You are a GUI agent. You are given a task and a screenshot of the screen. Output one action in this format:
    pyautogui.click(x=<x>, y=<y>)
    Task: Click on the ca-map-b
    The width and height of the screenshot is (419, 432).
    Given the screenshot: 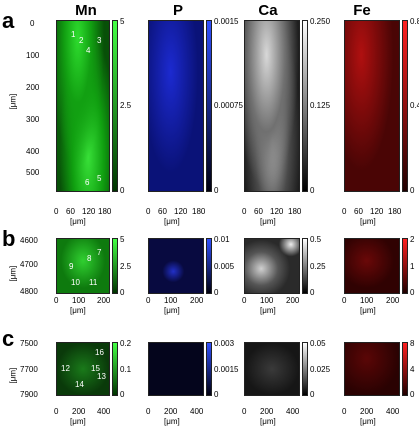 What is the action you would take?
    pyautogui.click(x=272, y=266)
    